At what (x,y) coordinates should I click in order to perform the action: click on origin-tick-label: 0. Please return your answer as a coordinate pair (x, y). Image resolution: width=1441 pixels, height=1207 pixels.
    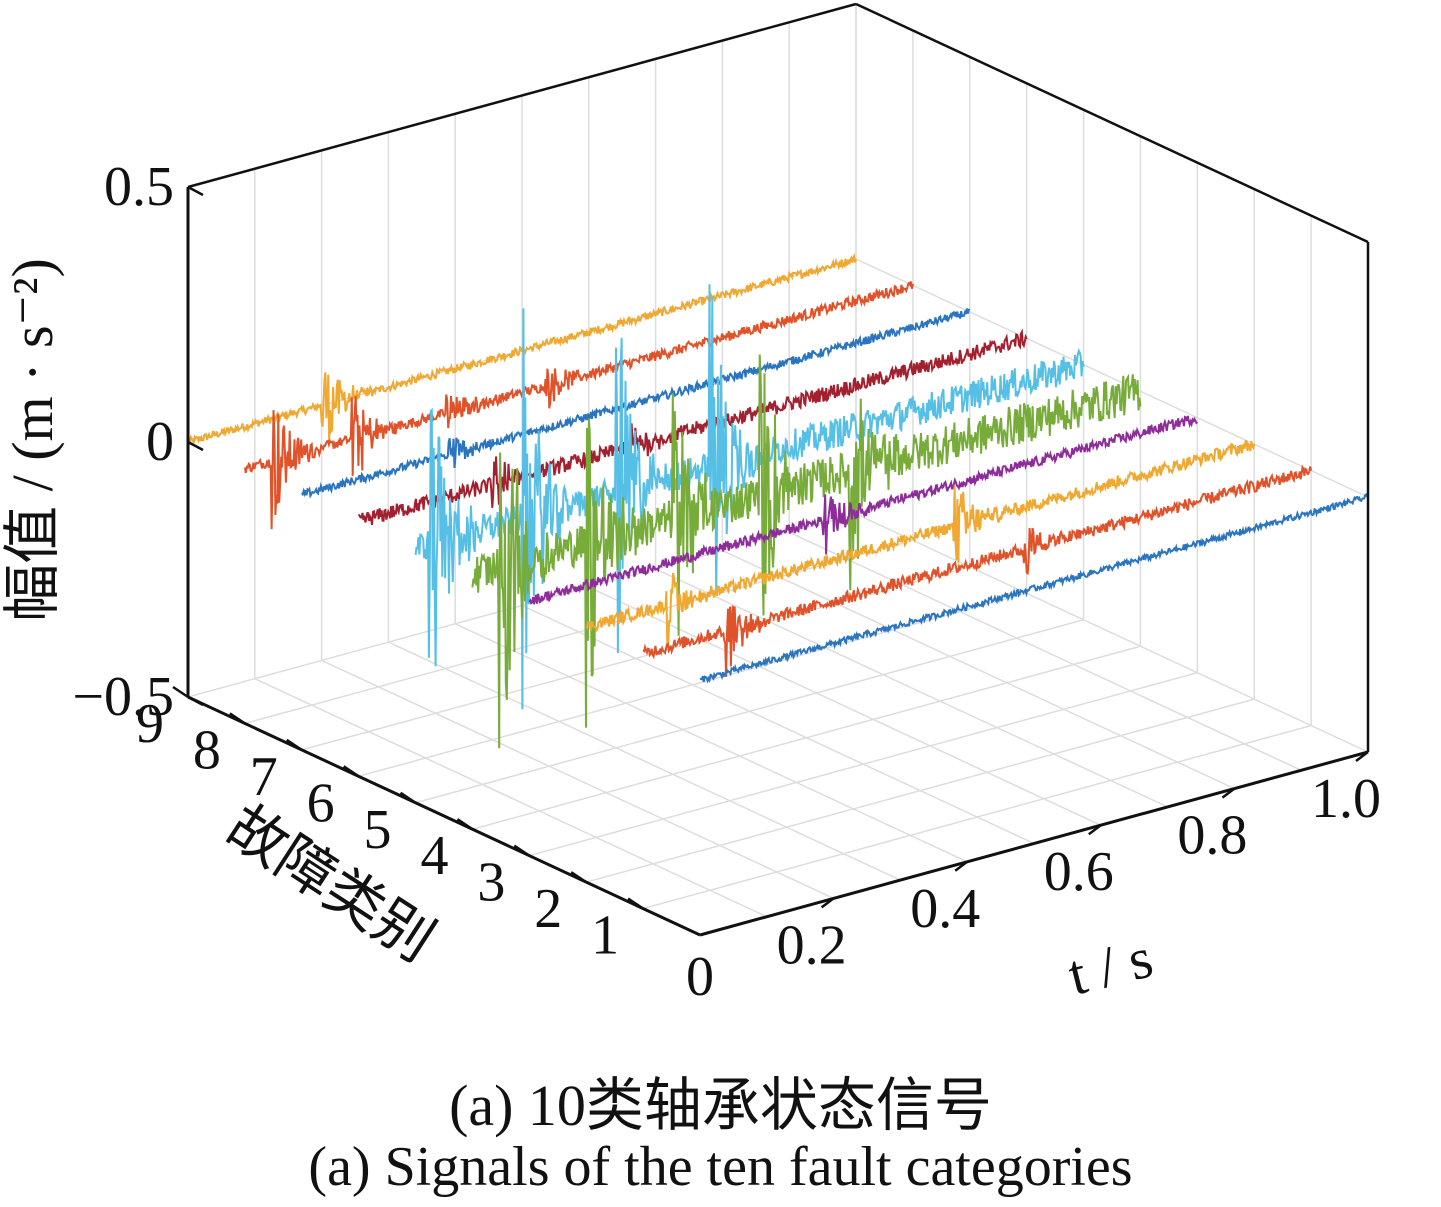
    Looking at the image, I should click on (700, 977).